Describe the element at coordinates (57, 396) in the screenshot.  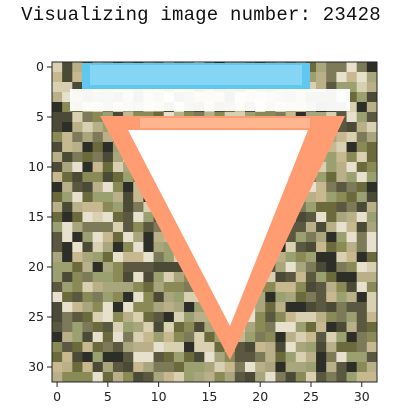
I see `x-tick-label: 0` at that location.